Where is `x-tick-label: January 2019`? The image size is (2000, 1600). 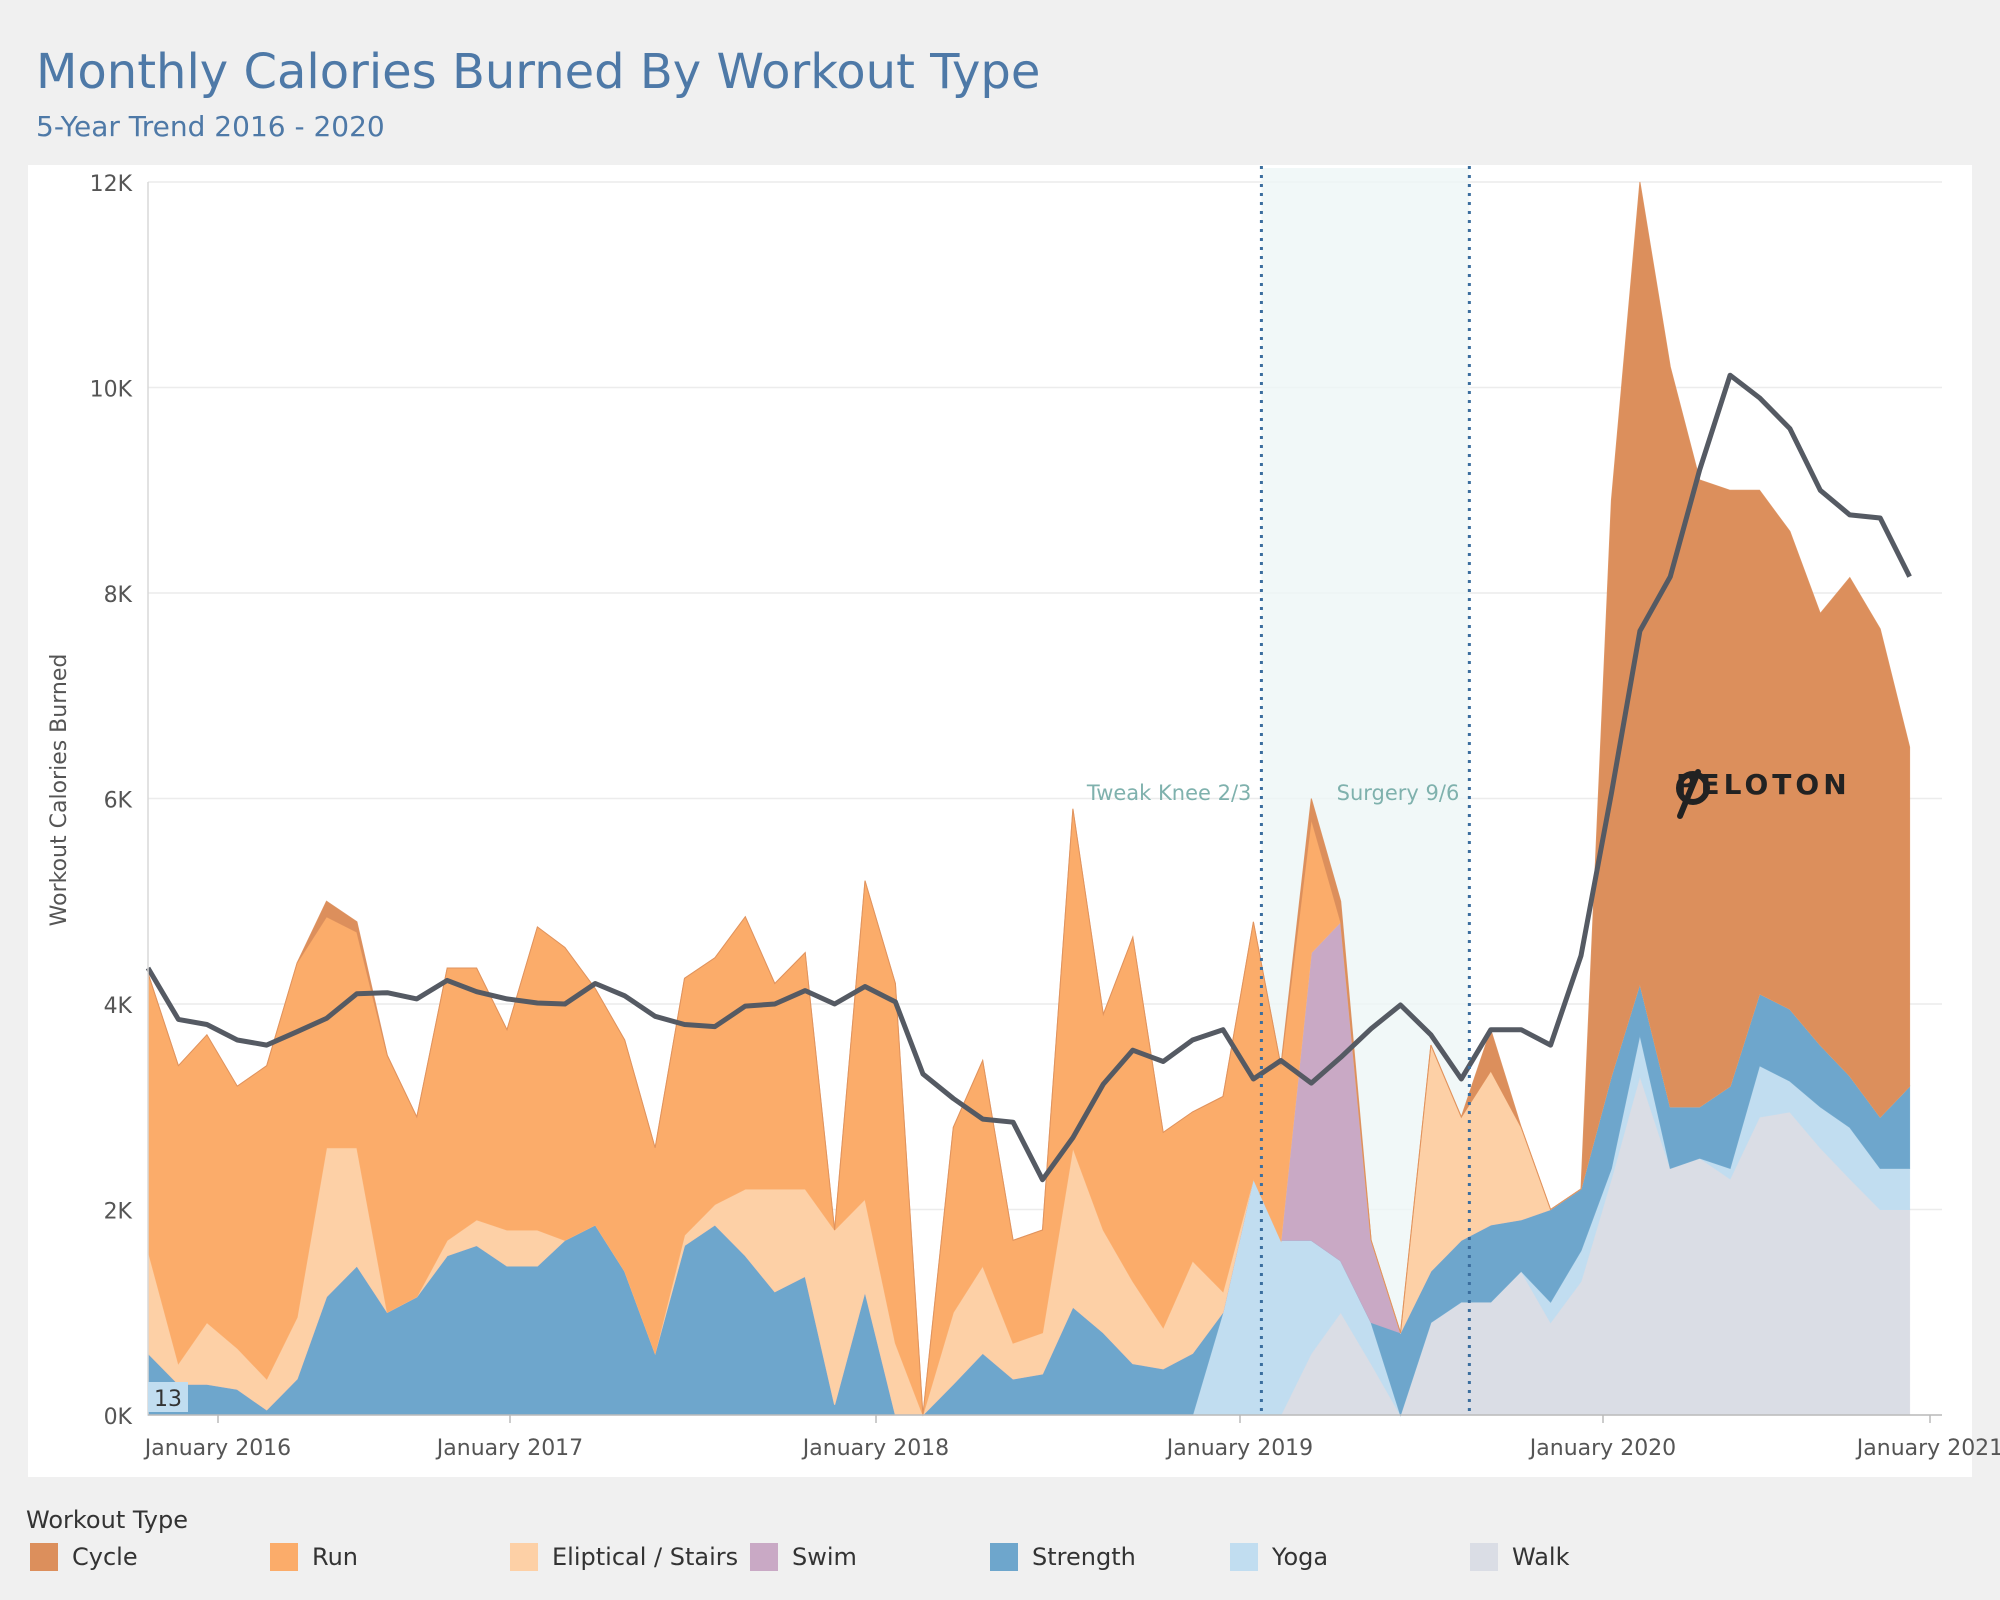
x-tick-label: January 2019 is located at coordinates (1239, 1448).